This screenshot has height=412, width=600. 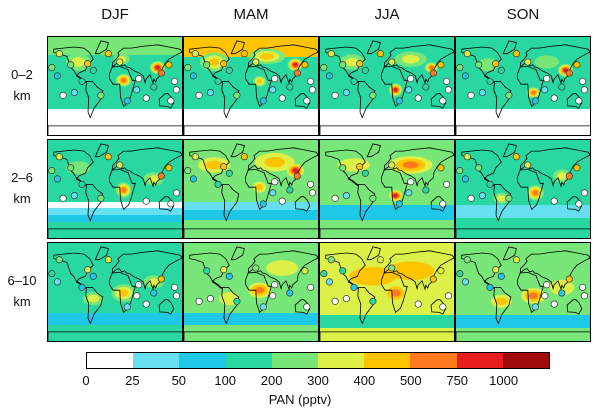 What do you see at coordinates (132, 380) in the screenshot?
I see `colorbar-tick-label: 25` at bounding box center [132, 380].